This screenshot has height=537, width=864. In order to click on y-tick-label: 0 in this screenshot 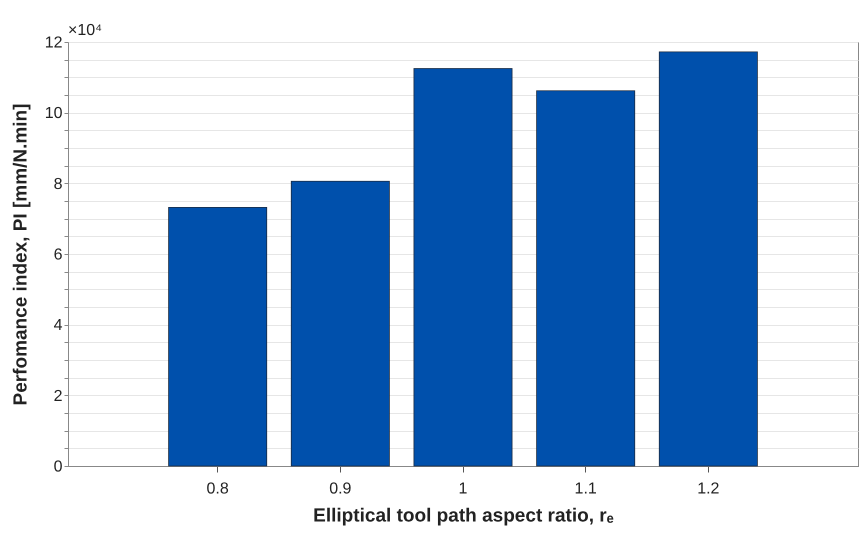, I will do `click(58, 467)`.